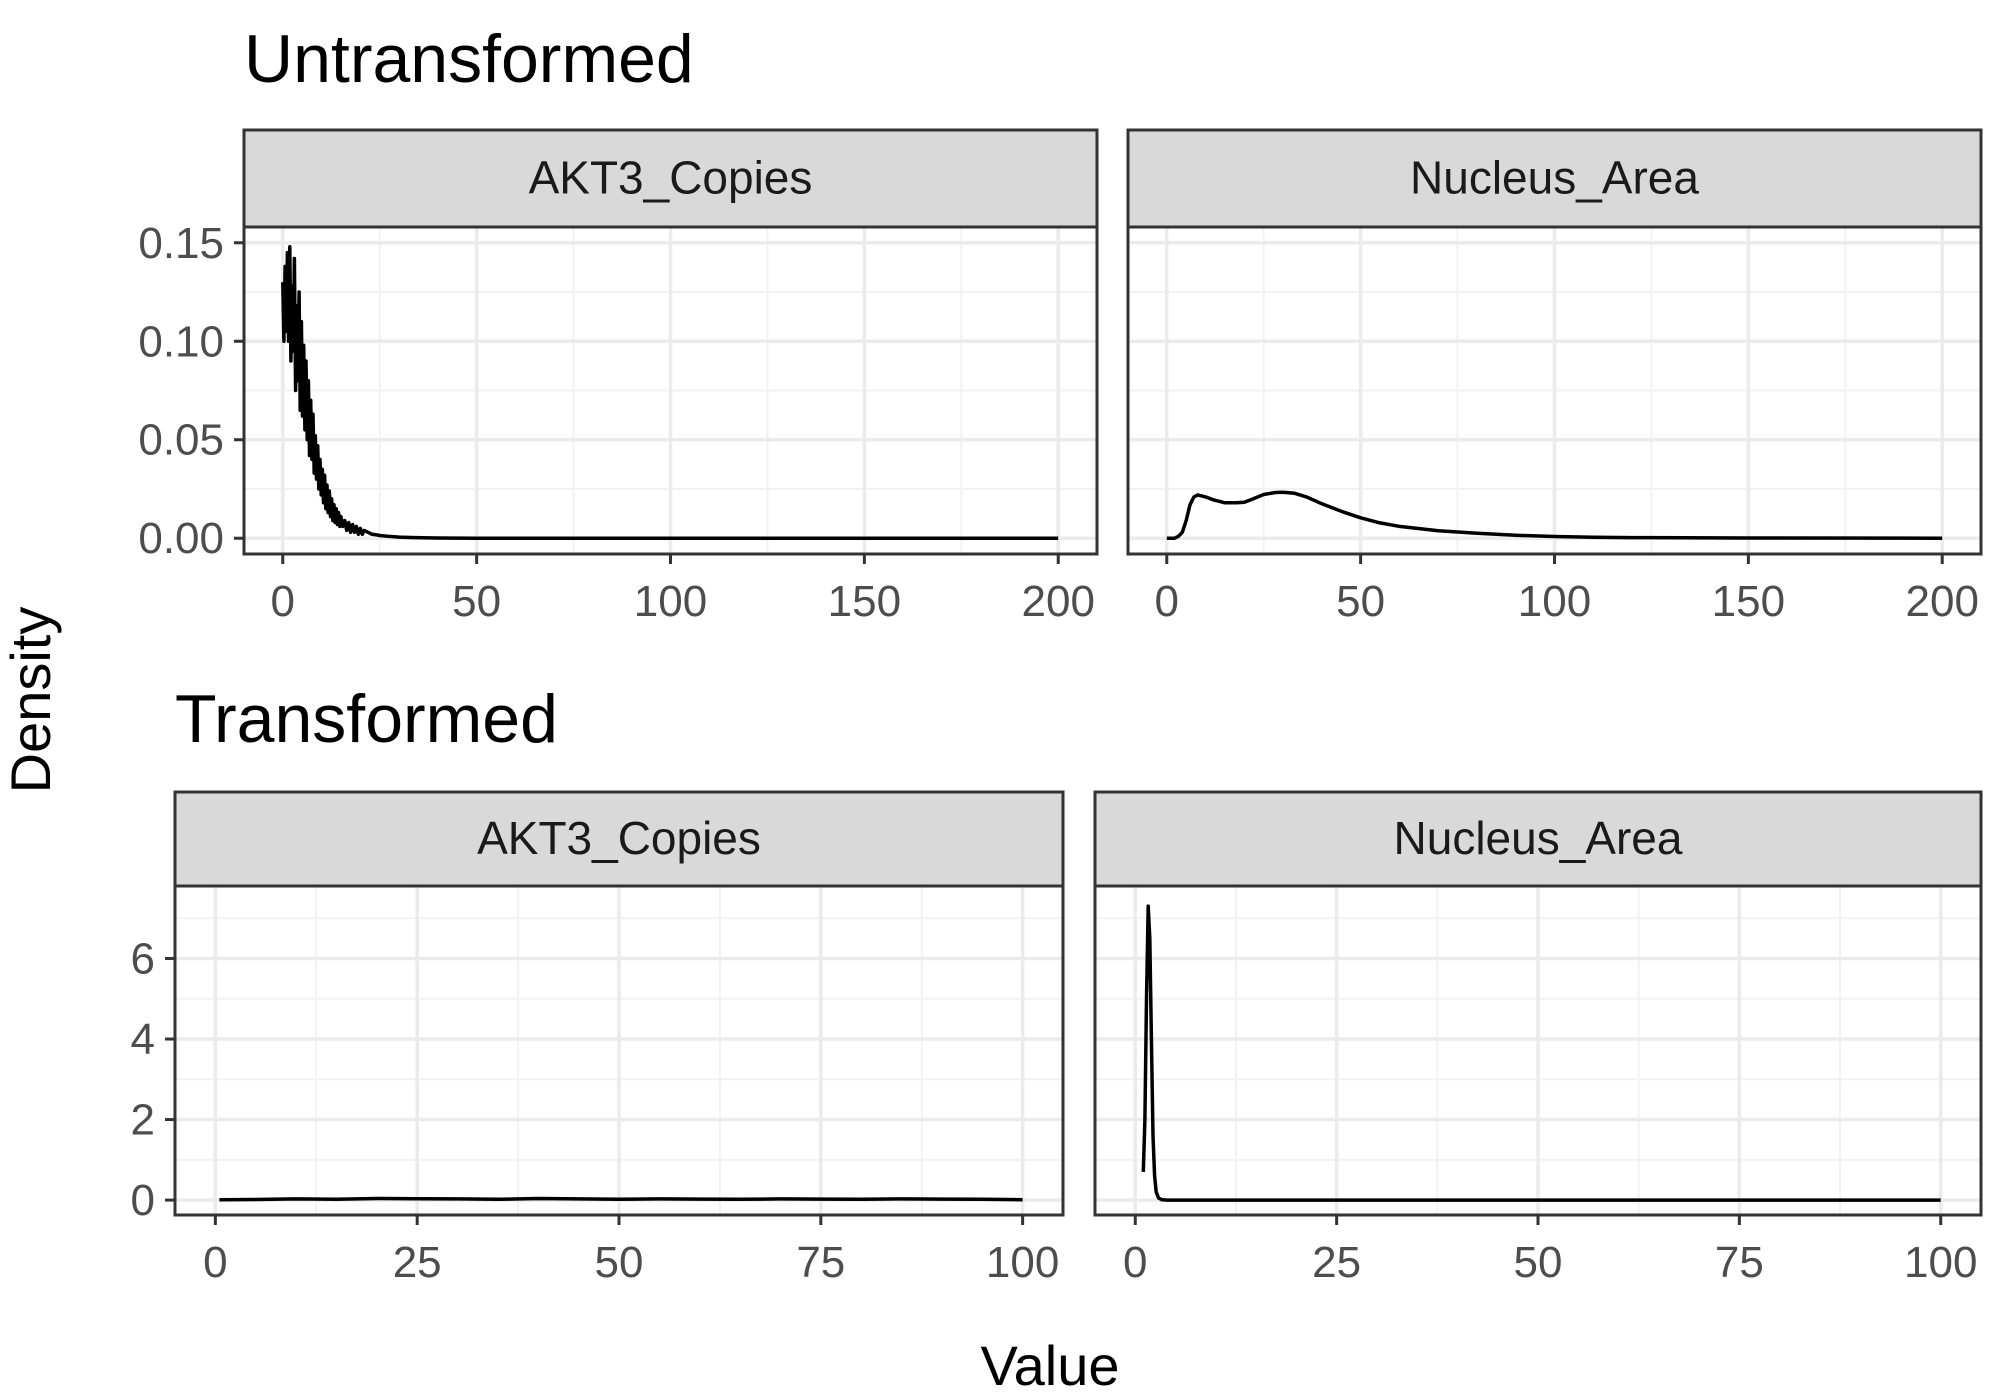  What do you see at coordinates (366, 719) in the screenshot?
I see `row-title-transformed: Transformed` at bounding box center [366, 719].